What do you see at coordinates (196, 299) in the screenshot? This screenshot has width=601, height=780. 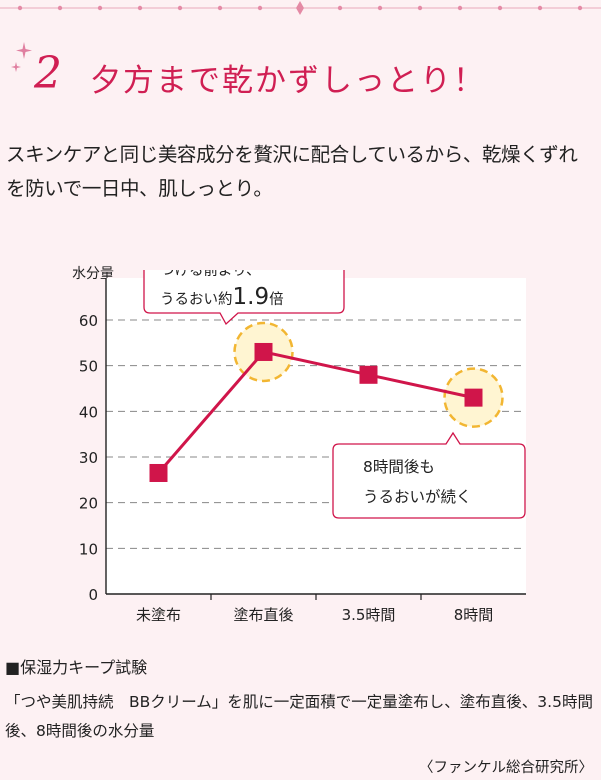 I see `annotation-1-prefix: うるおい約` at bounding box center [196, 299].